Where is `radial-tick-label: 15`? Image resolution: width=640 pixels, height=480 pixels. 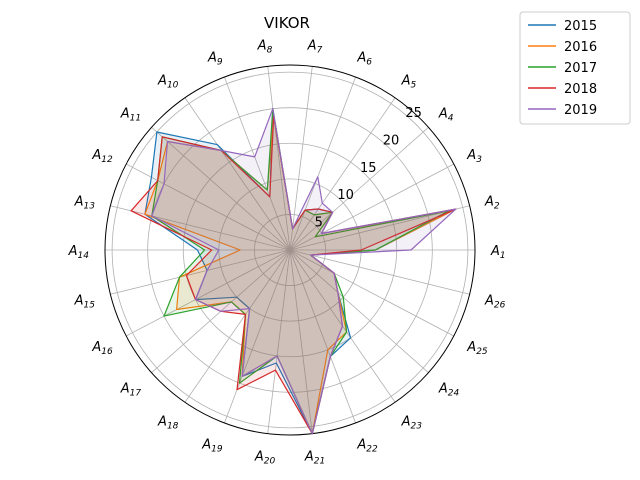 radial-tick-label: 15 is located at coordinates (368, 168).